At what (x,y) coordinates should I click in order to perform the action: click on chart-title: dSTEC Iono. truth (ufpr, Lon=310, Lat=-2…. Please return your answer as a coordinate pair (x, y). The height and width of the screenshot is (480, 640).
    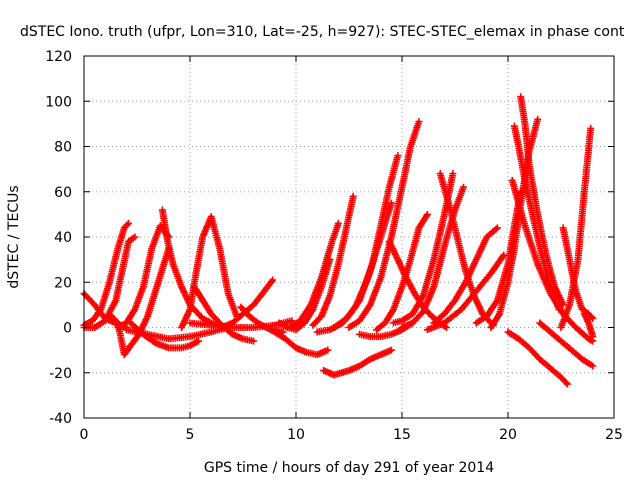
    Looking at the image, I should click on (322, 32).